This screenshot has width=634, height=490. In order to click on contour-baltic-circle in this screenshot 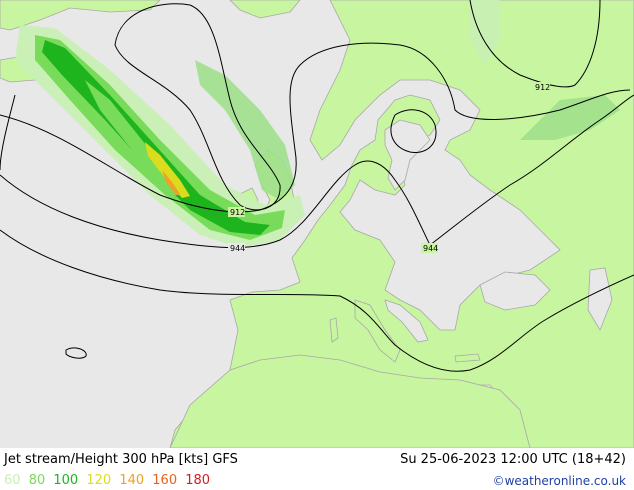, I will do `click(413, 131)`.